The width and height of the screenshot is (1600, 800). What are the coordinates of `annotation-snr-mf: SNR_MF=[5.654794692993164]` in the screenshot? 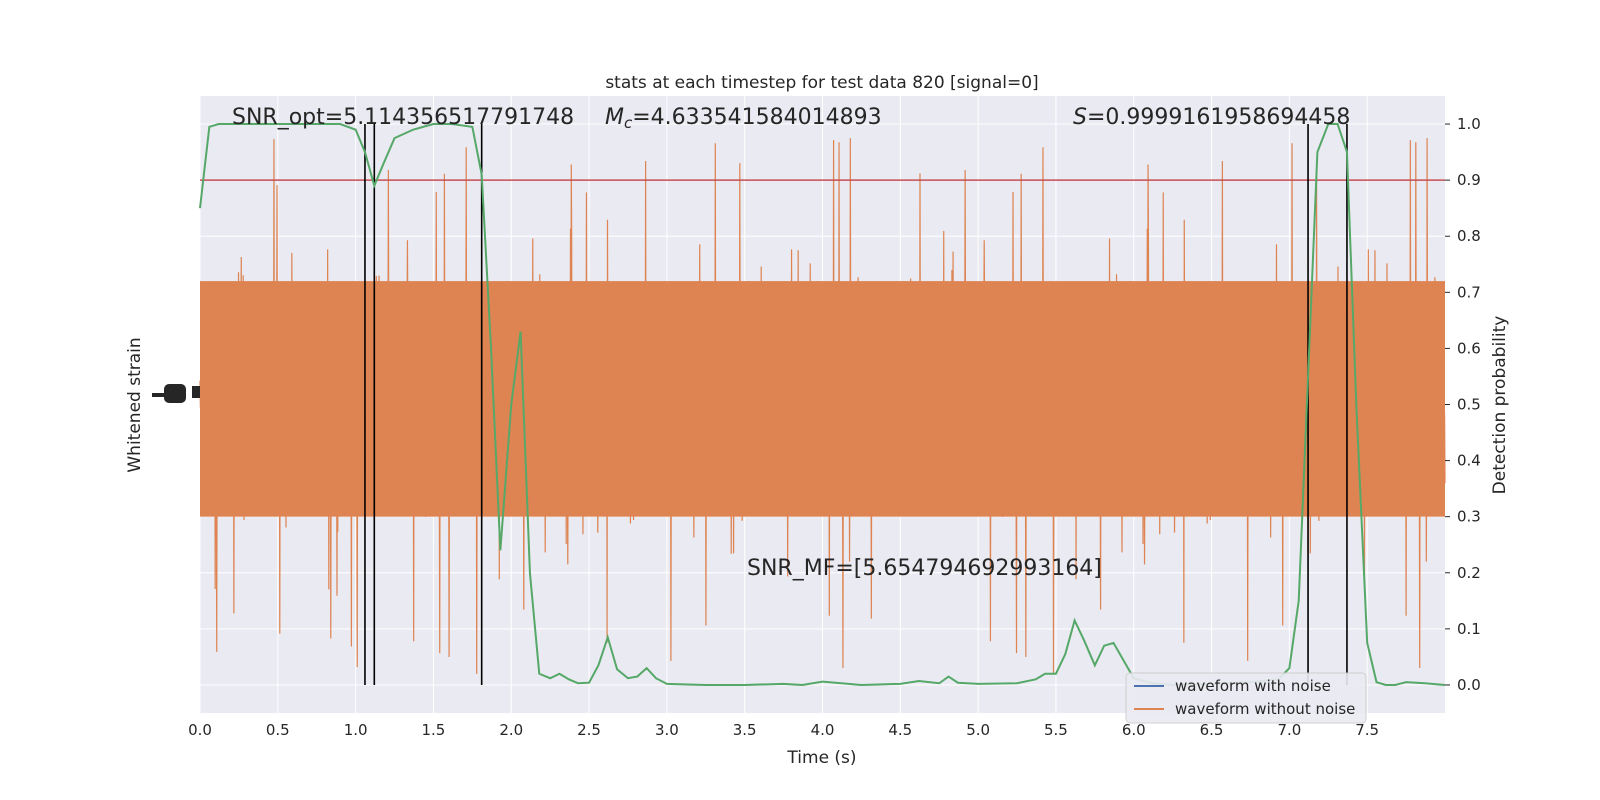 It's located at (924, 568).